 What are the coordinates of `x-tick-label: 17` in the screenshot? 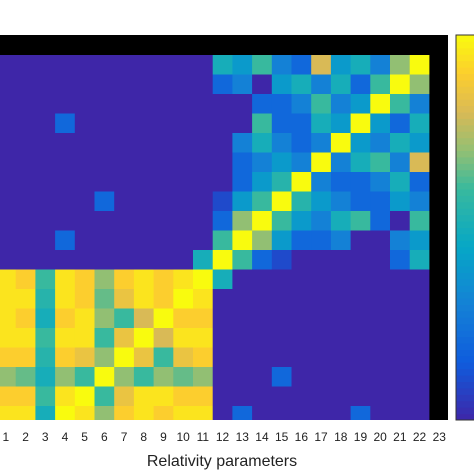 It's located at (321, 437).